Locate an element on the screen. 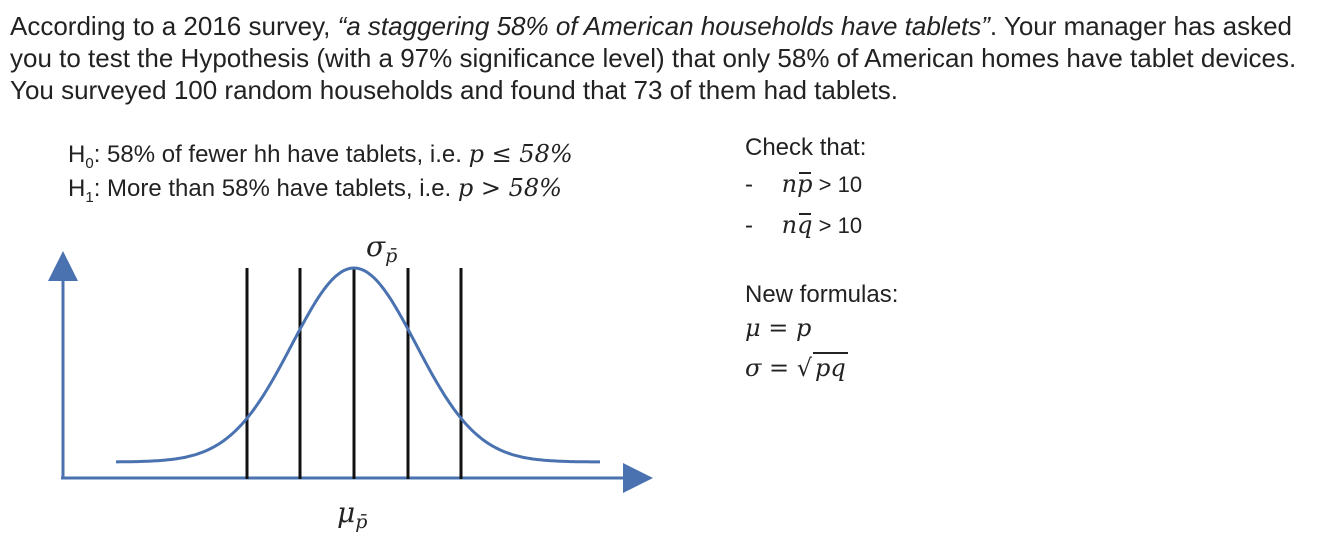 The width and height of the screenshot is (1339, 543). formulas-title: New formulas: is located at coordinates (822, 294).